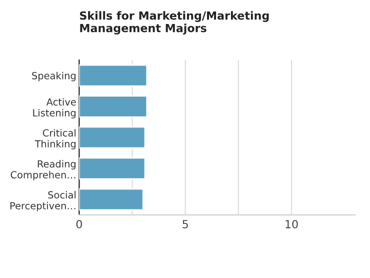 The width and height of the screenshot is (370, 278). Describe the element at coordinates (54, 108) in the screenshot. I see `y-tick-label: Active Listening` at that location.